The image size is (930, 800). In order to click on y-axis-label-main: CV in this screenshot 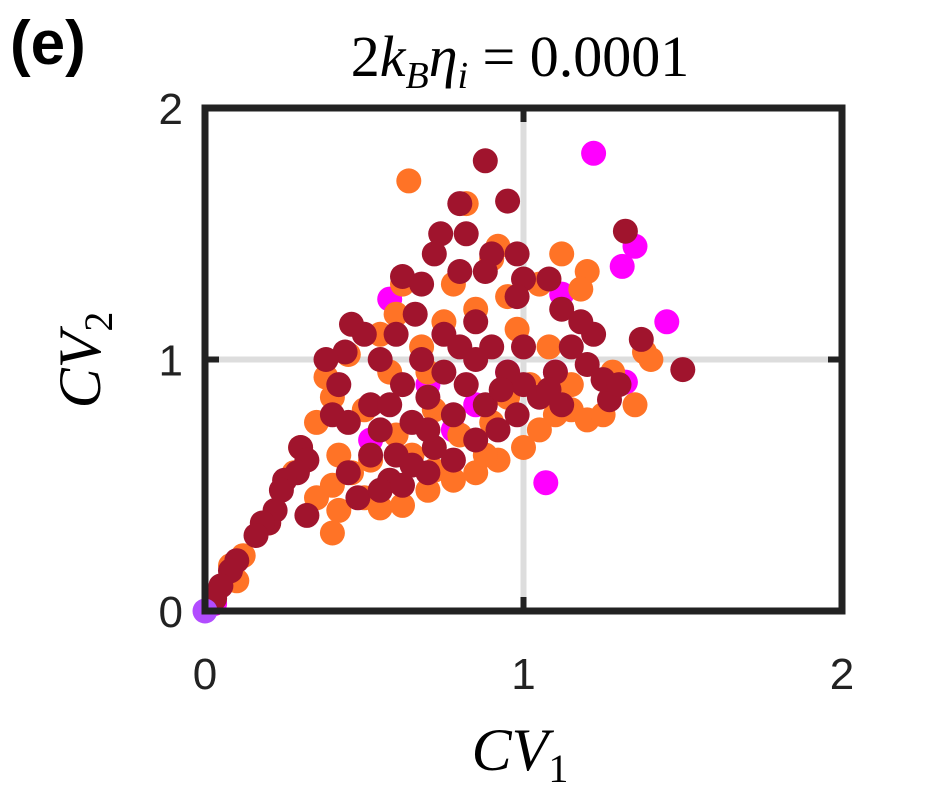, I will do `click(80, 366)`.